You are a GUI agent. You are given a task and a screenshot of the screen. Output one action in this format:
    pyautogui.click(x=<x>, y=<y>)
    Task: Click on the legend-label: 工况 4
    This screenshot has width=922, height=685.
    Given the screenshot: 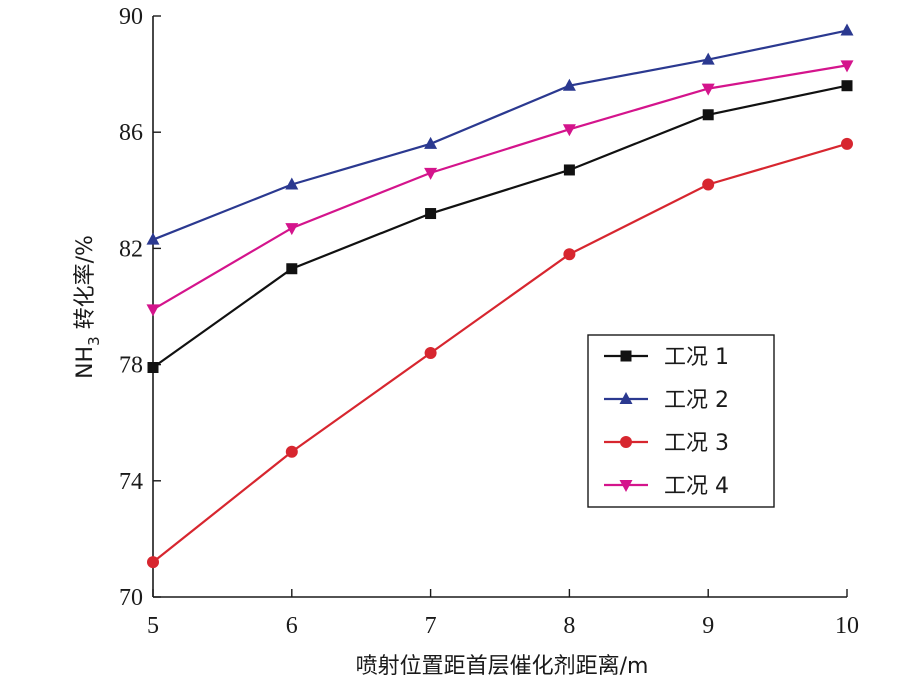 What is the action you would take?
    pyautogui.click(x=696, y=486)
    